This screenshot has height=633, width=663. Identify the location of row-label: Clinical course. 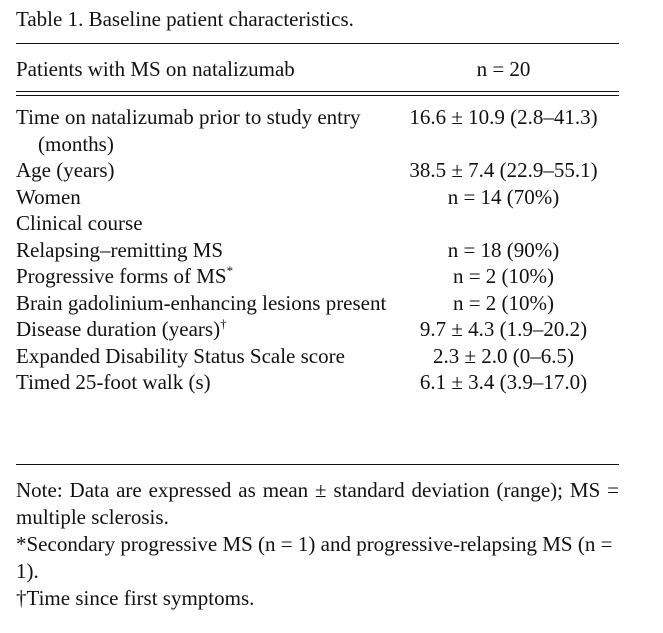
(79, 223).